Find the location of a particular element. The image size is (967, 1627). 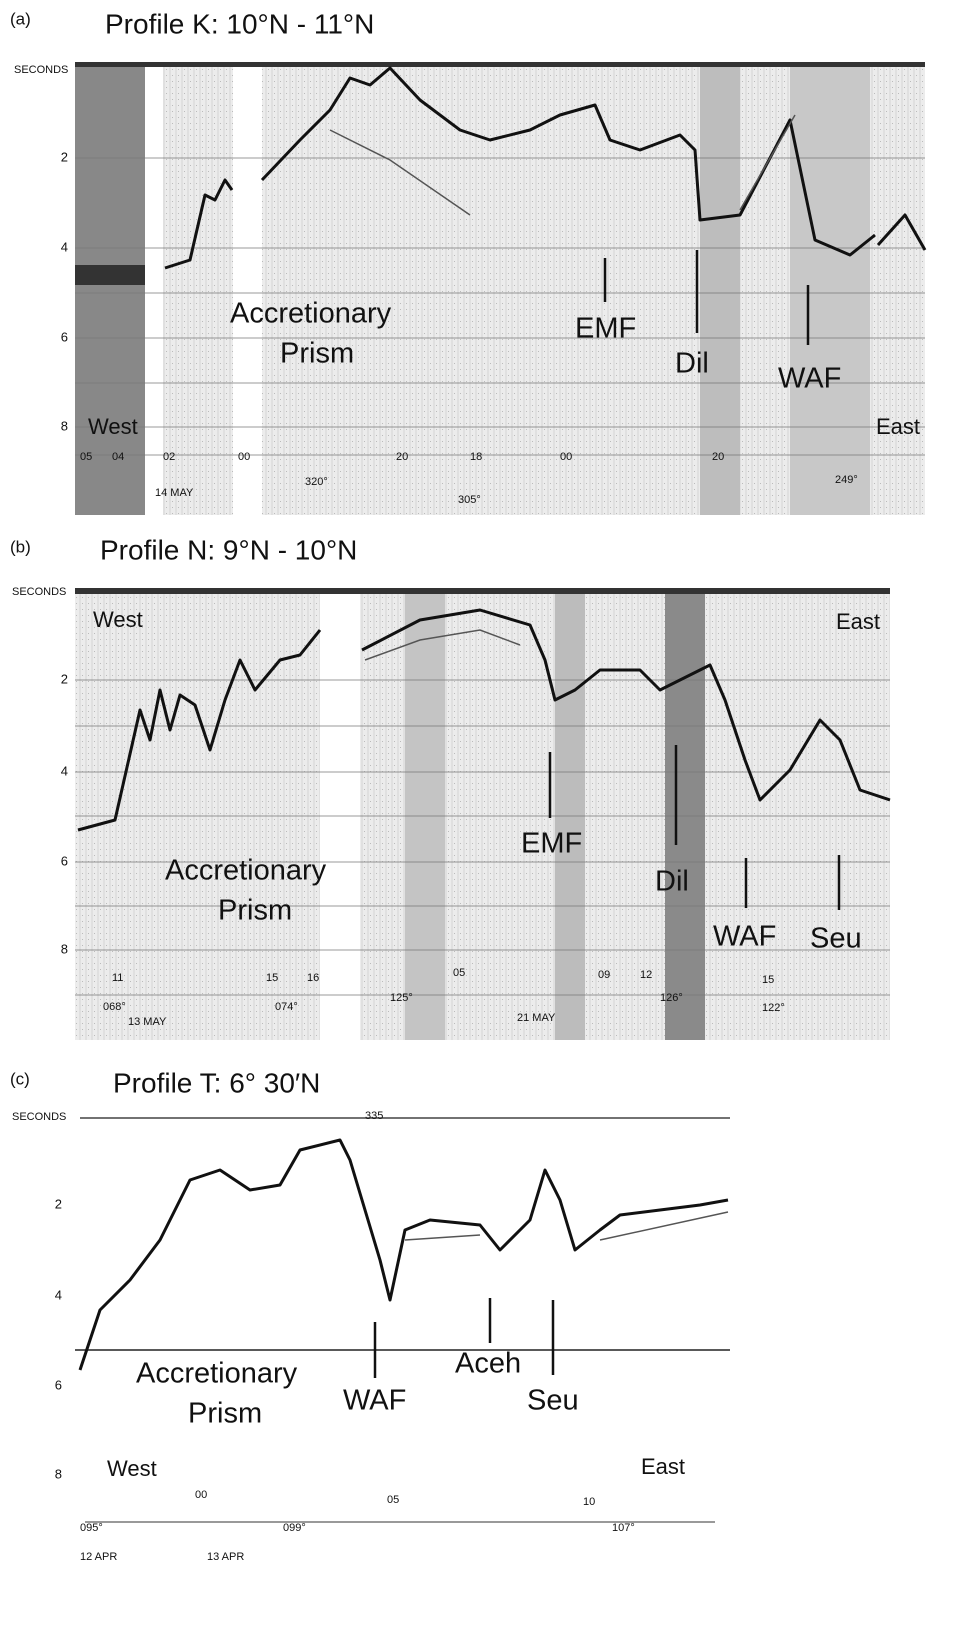

record-mark: 21 MAY is located at coordinates (536, 1018).